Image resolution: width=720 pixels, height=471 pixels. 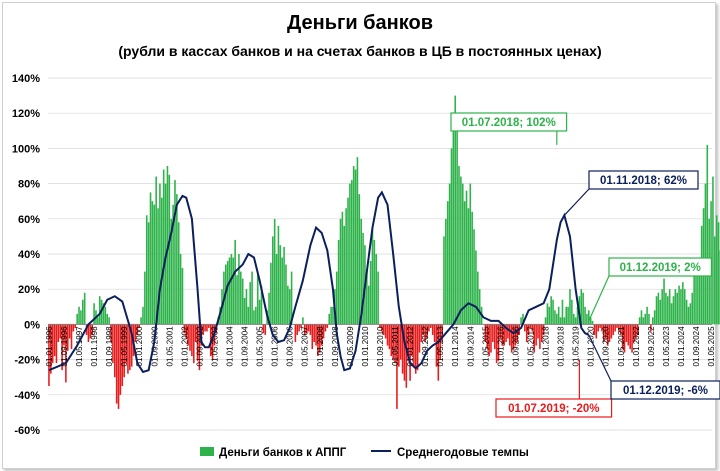 I want to click on y-tick-label: 140%, so click(x=26, y=79).